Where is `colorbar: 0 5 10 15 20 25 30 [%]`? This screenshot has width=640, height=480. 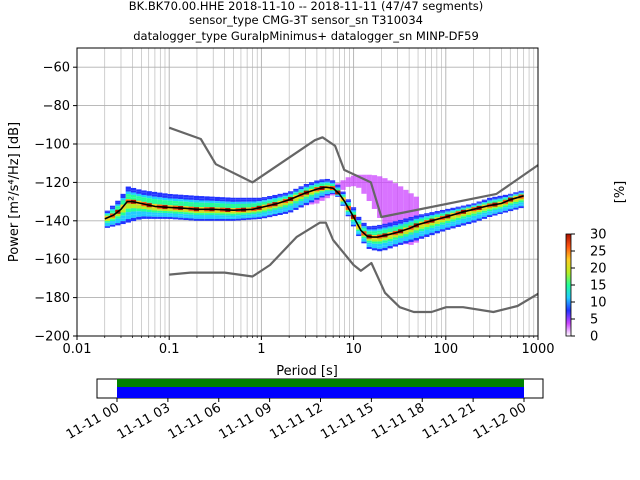
colorbar: 0 5 10 15 20 25 30 [%] is located at coordinates (596, 263).